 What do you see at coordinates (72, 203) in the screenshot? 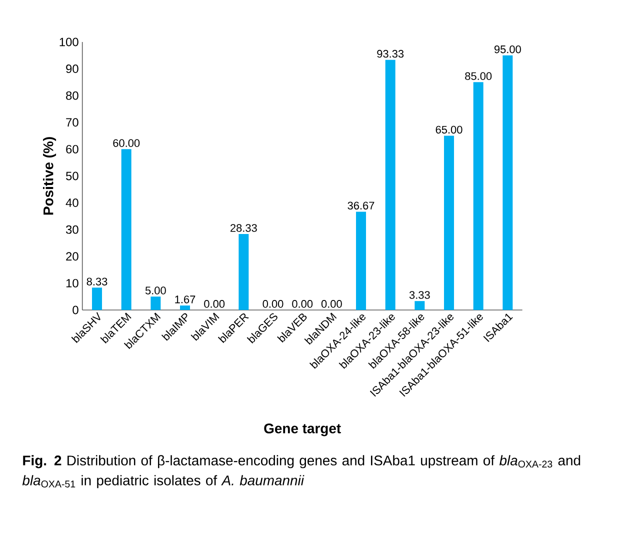
I see `y-tick-label: 40` at bounding box center [72, 203].